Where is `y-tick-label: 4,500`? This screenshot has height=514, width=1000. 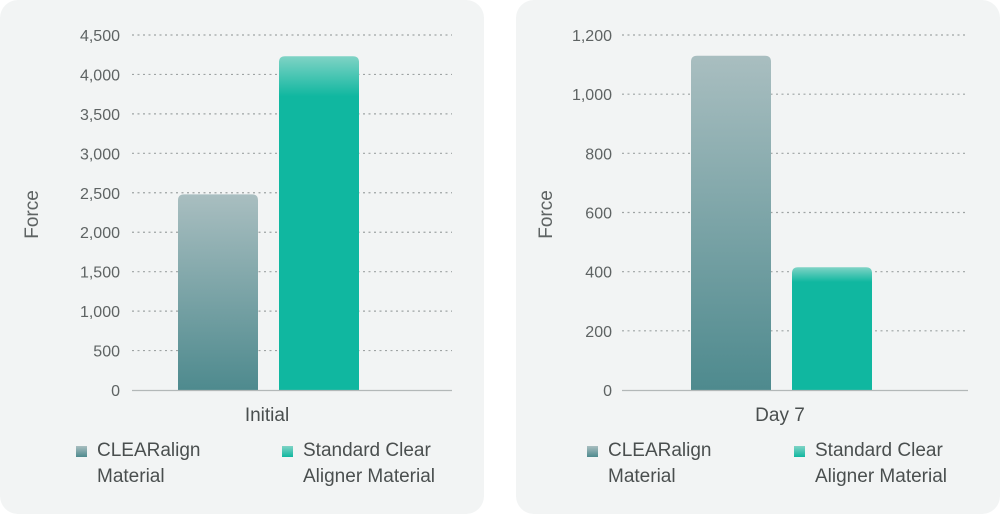 y-tick-label: 4,500 is located at coordinates (100, 36).